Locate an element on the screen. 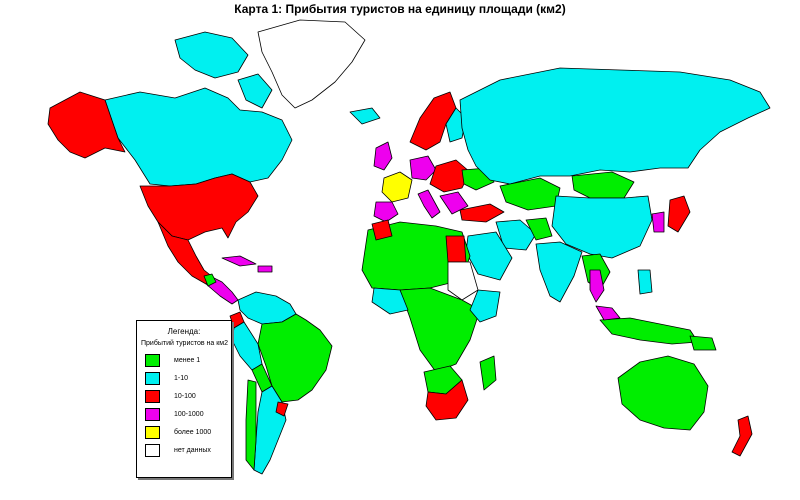 Image resolution: width=800 pixels, height=500 pixels. legend-title: Легенда: is located at coordinates (184, 331).